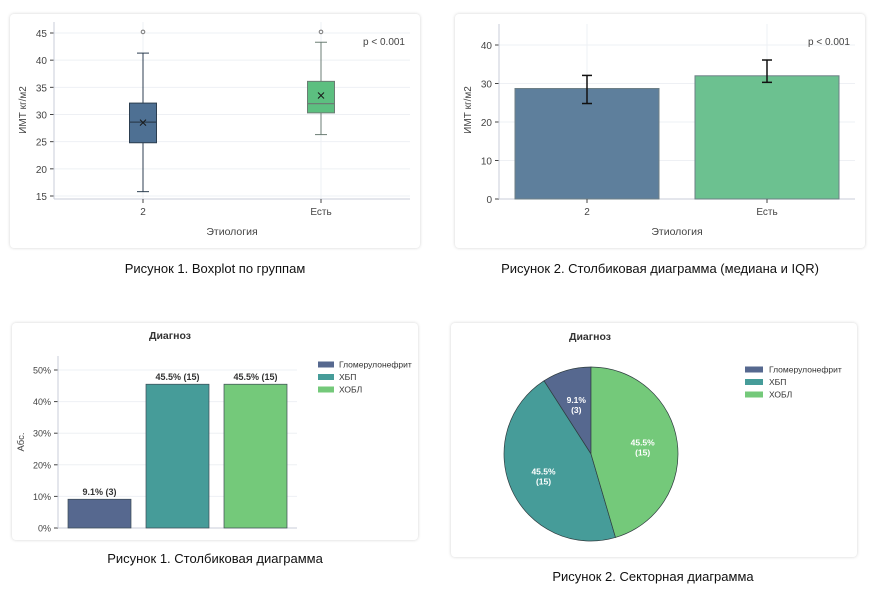 The width and height of the screenshot is (876, 599). What do you see at coordinates (99, 492) in the screenshot?
I see `bar-data-label: 9.1% (3)` at bounding box center [99, 492].